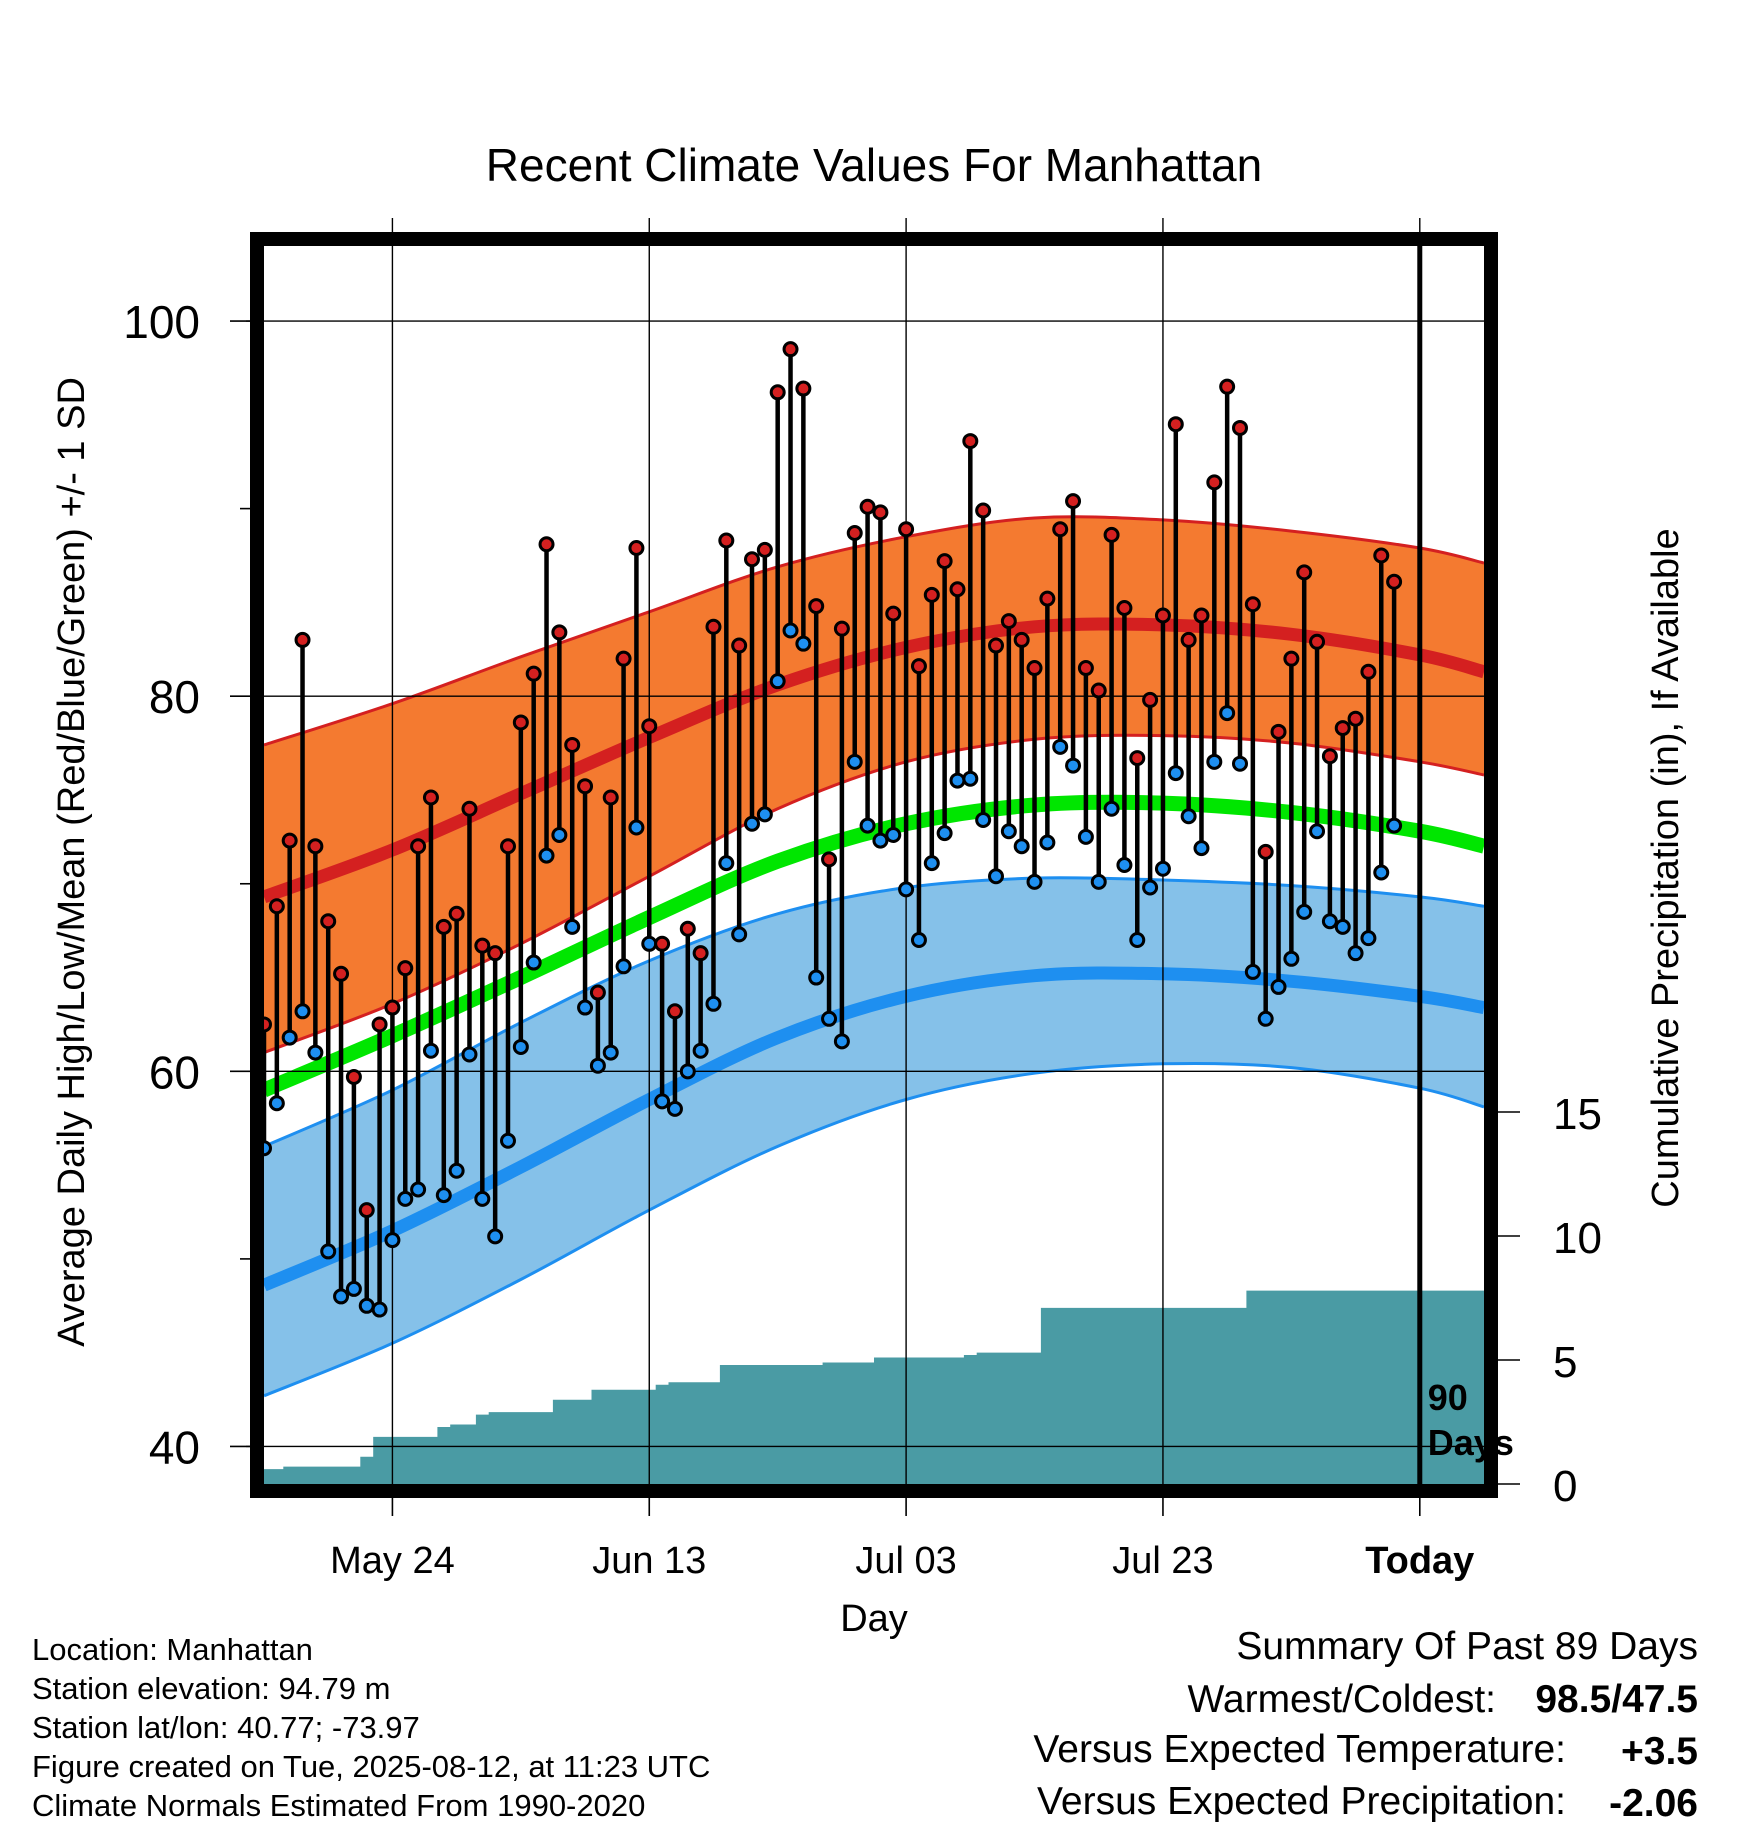 The height and width of the screenshot is (1828, 1748). What do you see at coordinates (1653, 1803) in the screenshot?
I see `precip-value: -2.06` at bounding box center [1653, 1803].